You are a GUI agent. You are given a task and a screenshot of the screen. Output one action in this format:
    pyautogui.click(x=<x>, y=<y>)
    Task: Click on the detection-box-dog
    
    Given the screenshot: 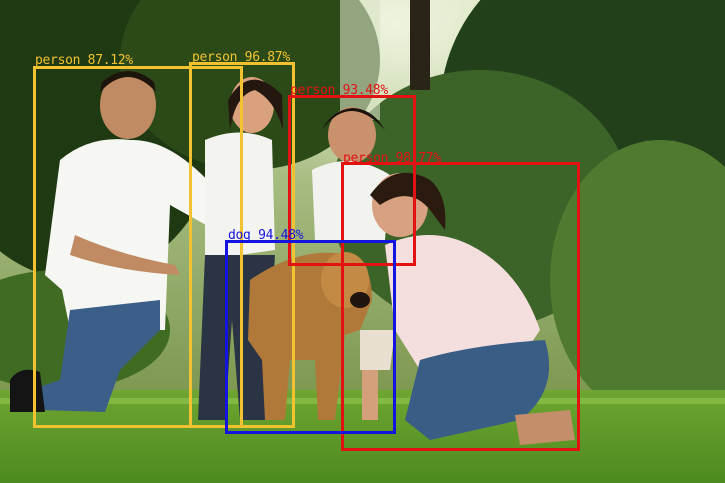 What is the action you would take?
    pyautogui.click(x=310, y=337)
    